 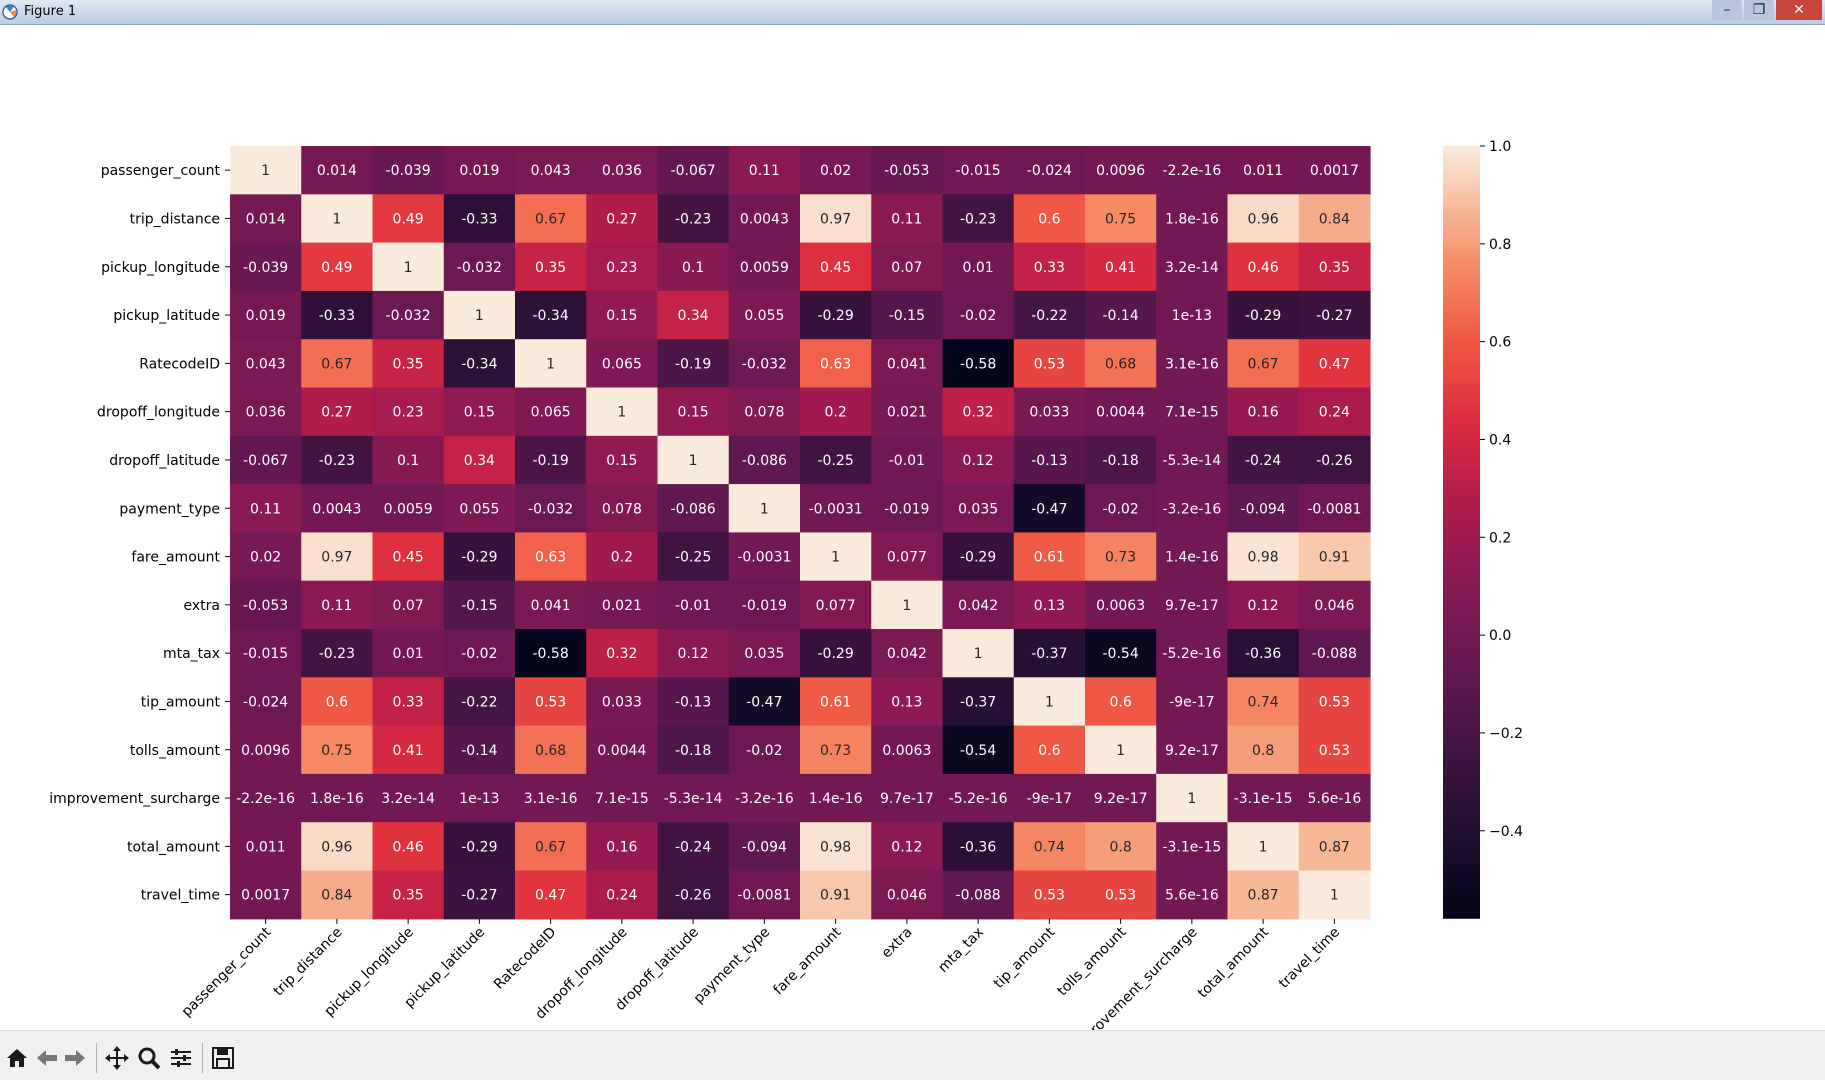 What do you see at coordinates (408, 219) in the screenshot?
I see `cell-annotation: 0.49` at bounding box center [408, 219].